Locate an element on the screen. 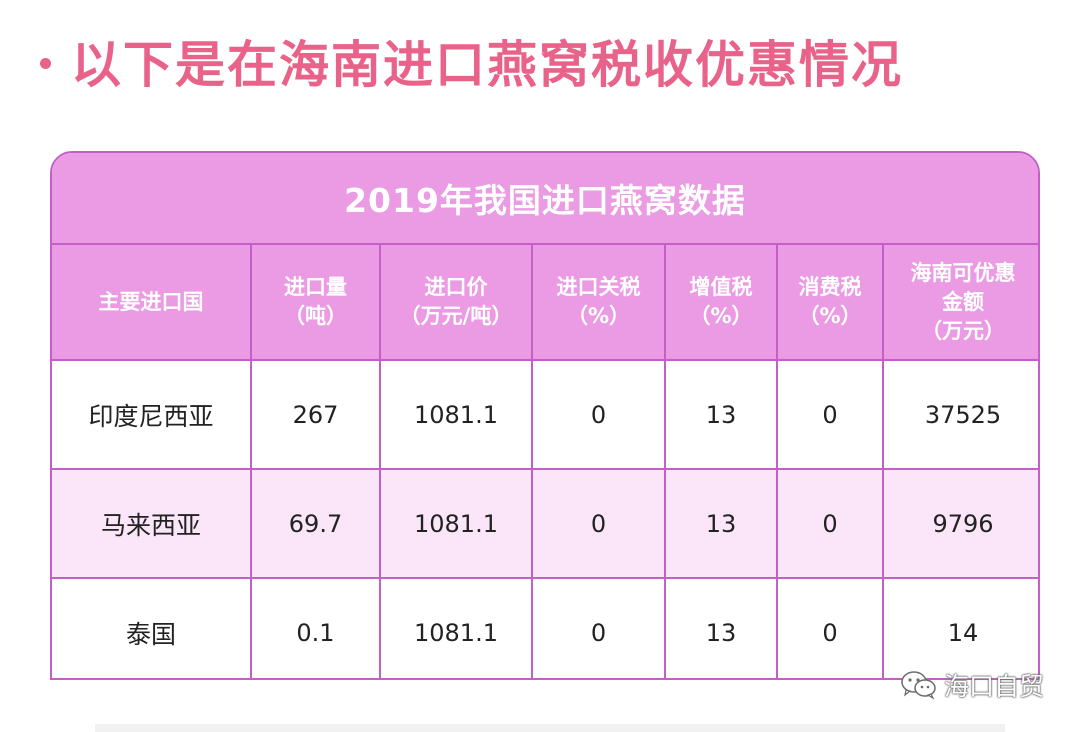 The image size is (1080, 732). cell-hainan-discount: 14 is located at coordinates (960, 627).